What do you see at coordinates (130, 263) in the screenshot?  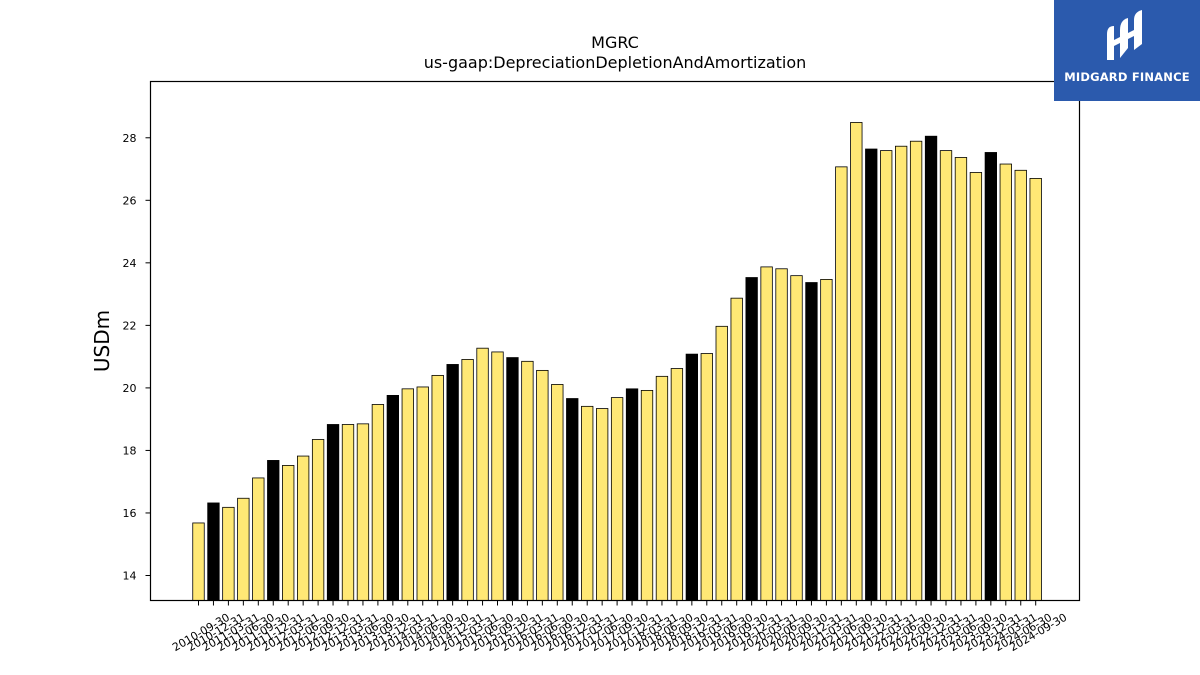 I see `y-tick-label: 24` at bounding box center [130, 263].